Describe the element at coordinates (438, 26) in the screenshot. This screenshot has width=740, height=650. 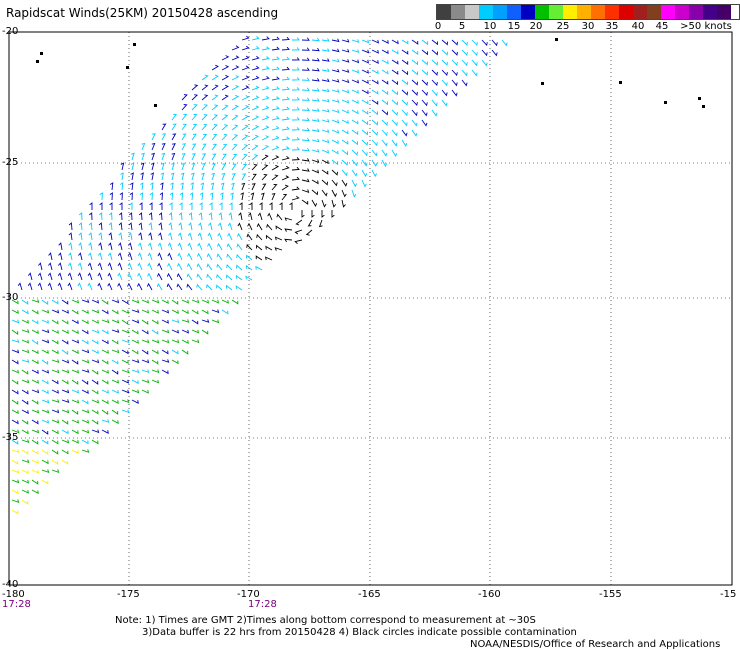
I see `legend-label: 0` at that location.